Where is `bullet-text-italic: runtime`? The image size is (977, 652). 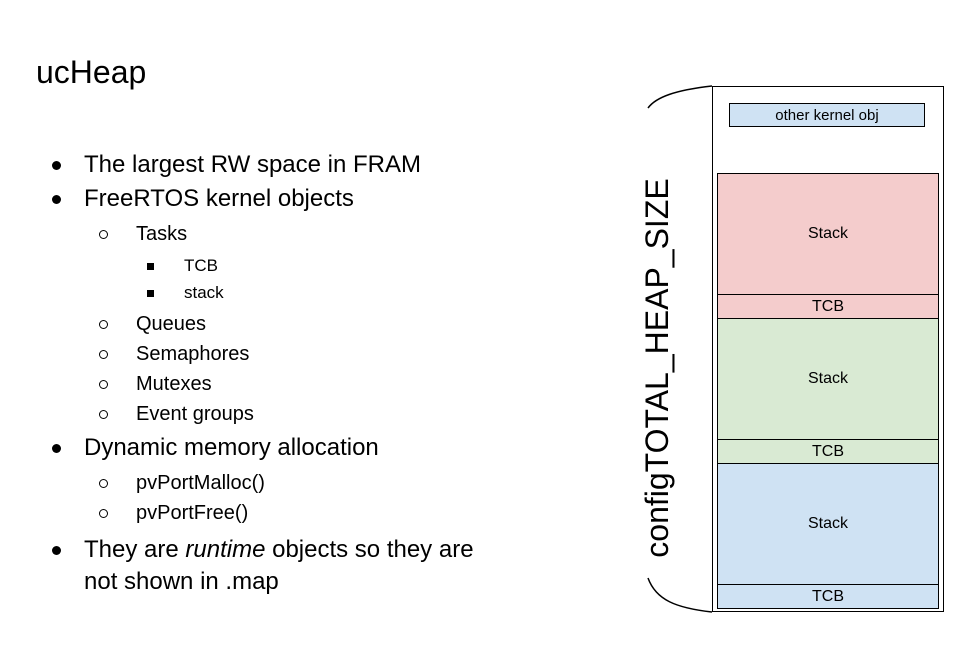
bullet-text-italic: runtime is located at coordinates (225, 549).